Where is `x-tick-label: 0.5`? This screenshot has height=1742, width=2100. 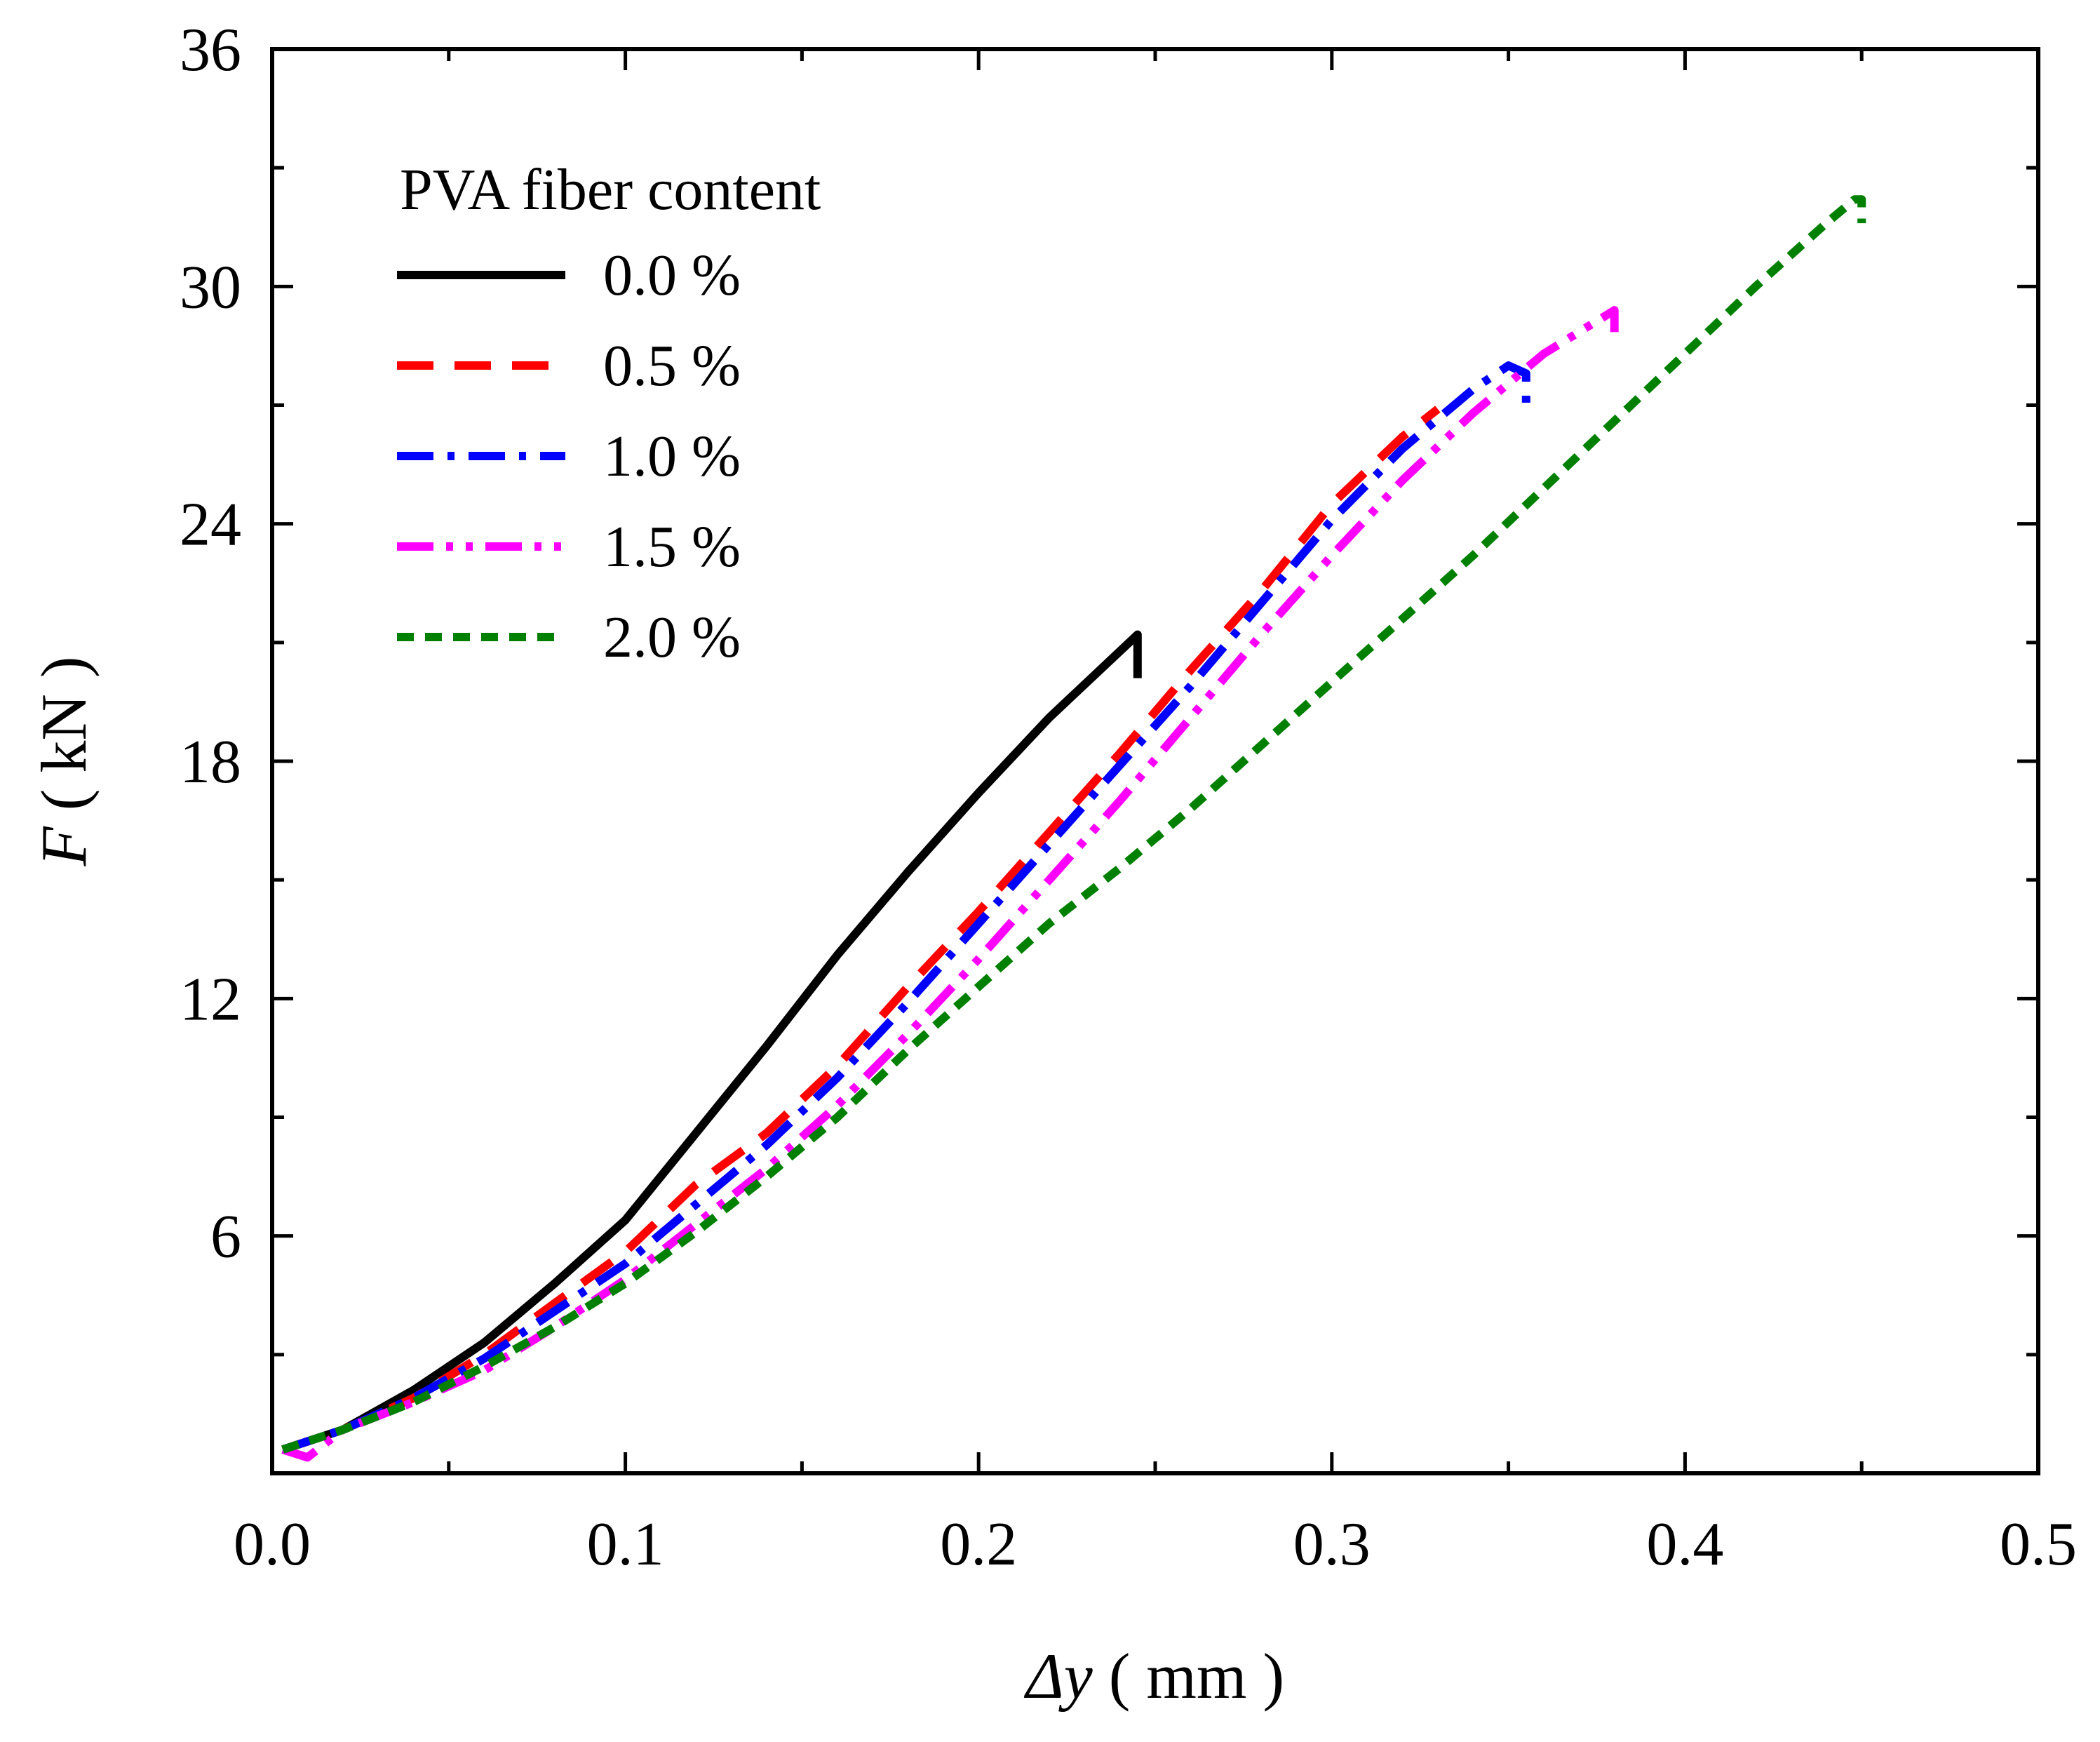
x-tick-label: 0.5 is located at coordinates (2038, 1544).